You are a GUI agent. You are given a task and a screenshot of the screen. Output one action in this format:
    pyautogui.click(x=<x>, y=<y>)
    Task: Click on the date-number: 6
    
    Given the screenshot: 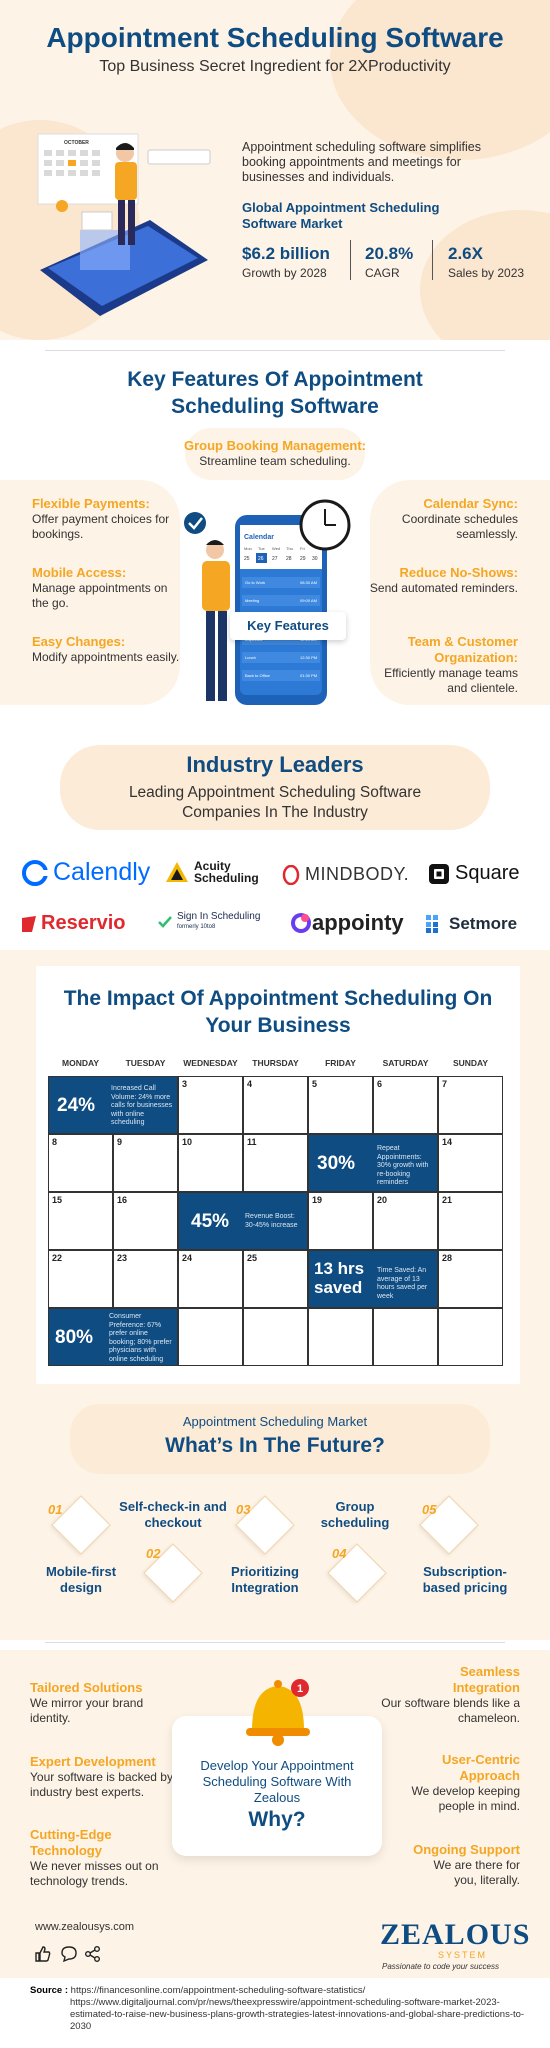 What is the action you would take?
    pyautogui.click(x=380, y=1084)
    